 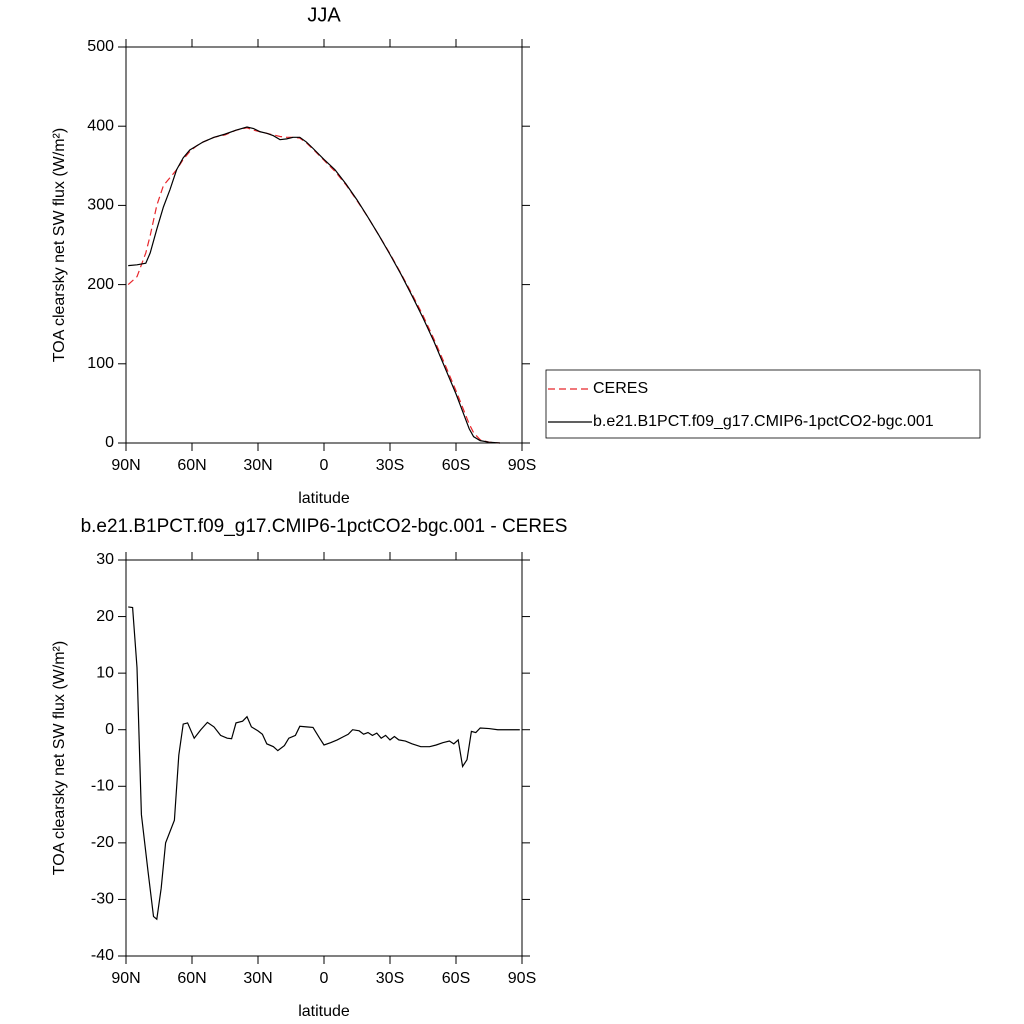 What do you see at coordinates (102, 786) in the screenshot?
I see `y-tick-label: -10` at bounding box center [102, 786].